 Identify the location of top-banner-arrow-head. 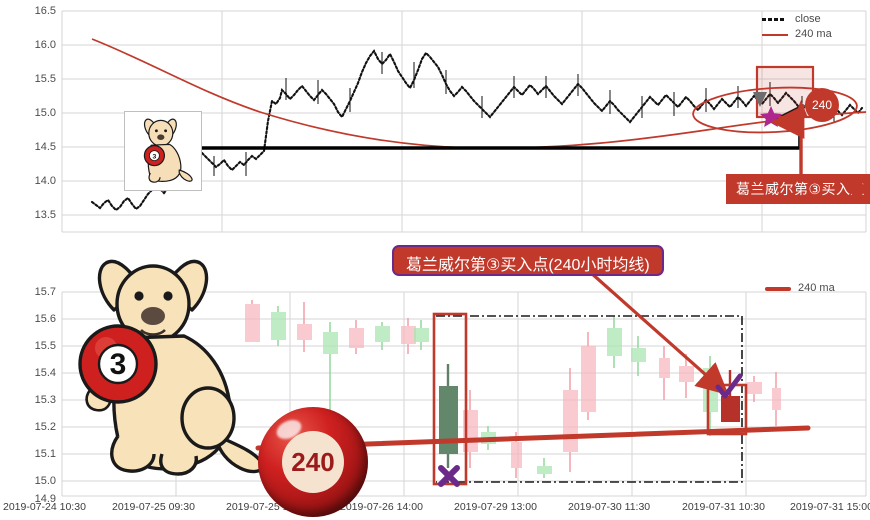
(860, 189).